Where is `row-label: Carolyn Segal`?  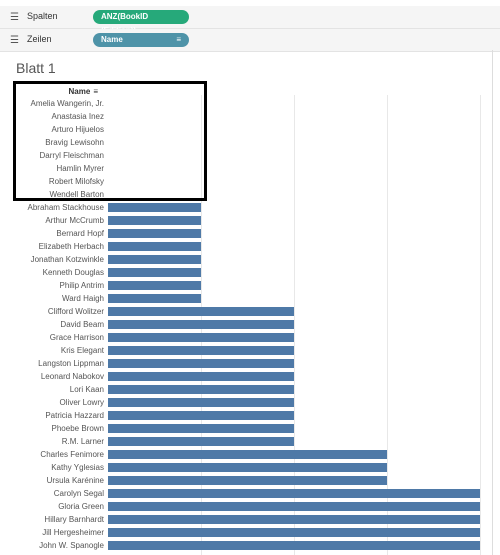 row-label: Carolyn Segal is located at coordinates (78, 493).